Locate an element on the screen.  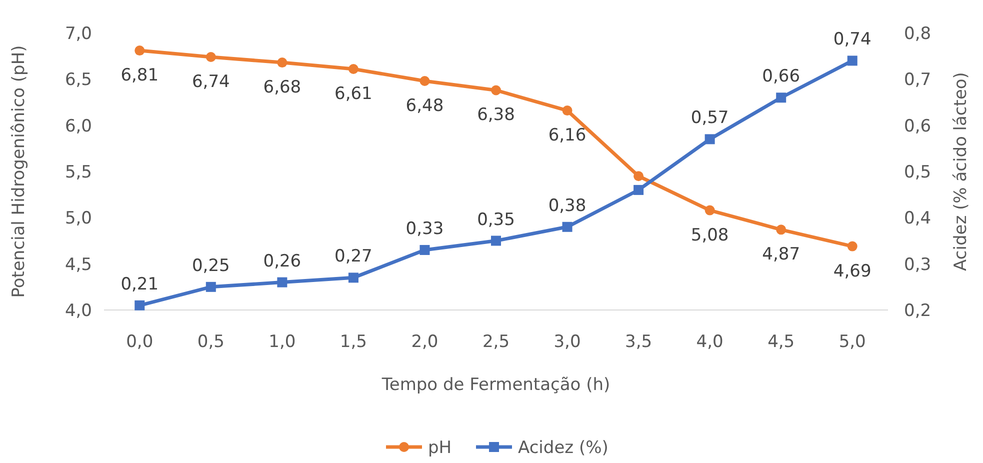
x-tick-label: 5,0 is located at coordinates (852, 342).